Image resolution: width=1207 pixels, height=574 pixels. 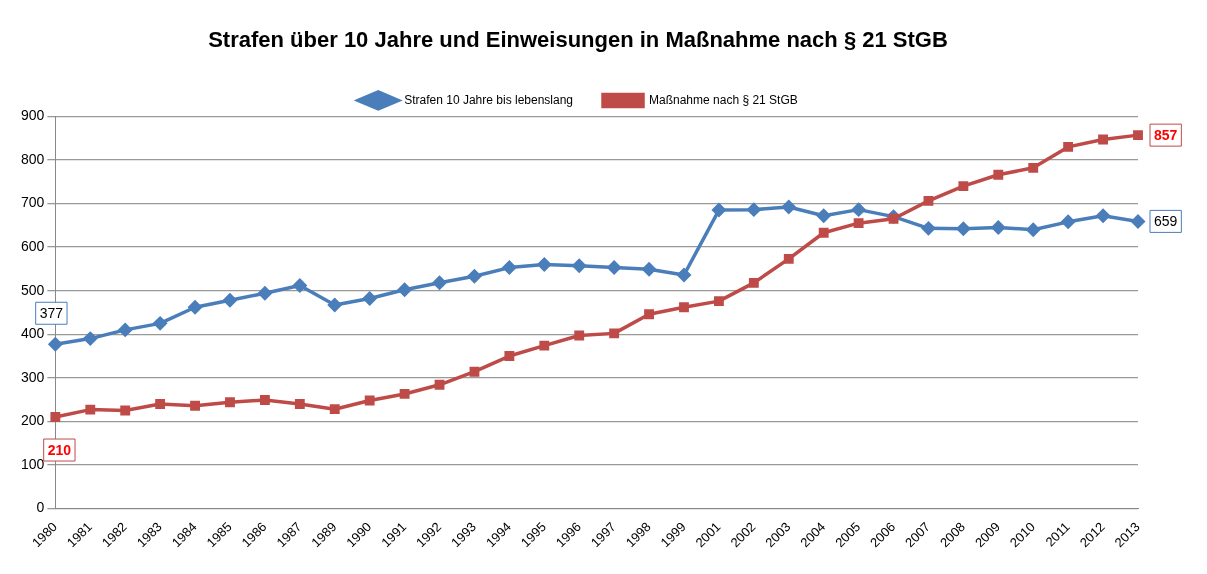 I want to click on legend-label: Maßnahme nach § 21 StGB, so click(x=723, y=99).